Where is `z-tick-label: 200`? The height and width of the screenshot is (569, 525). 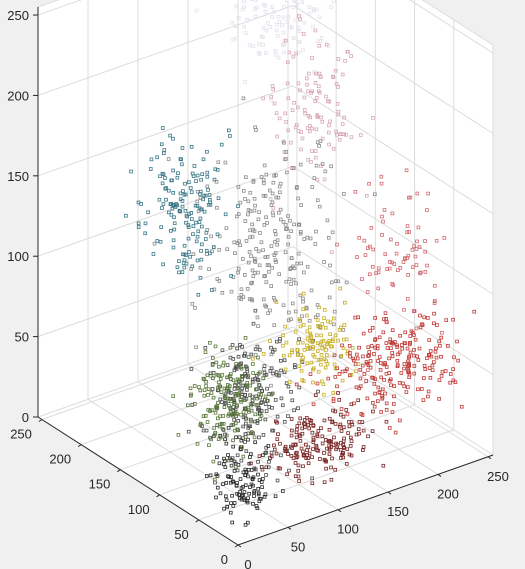
z-tick-label: 200 is located at coordinates (18, 95).